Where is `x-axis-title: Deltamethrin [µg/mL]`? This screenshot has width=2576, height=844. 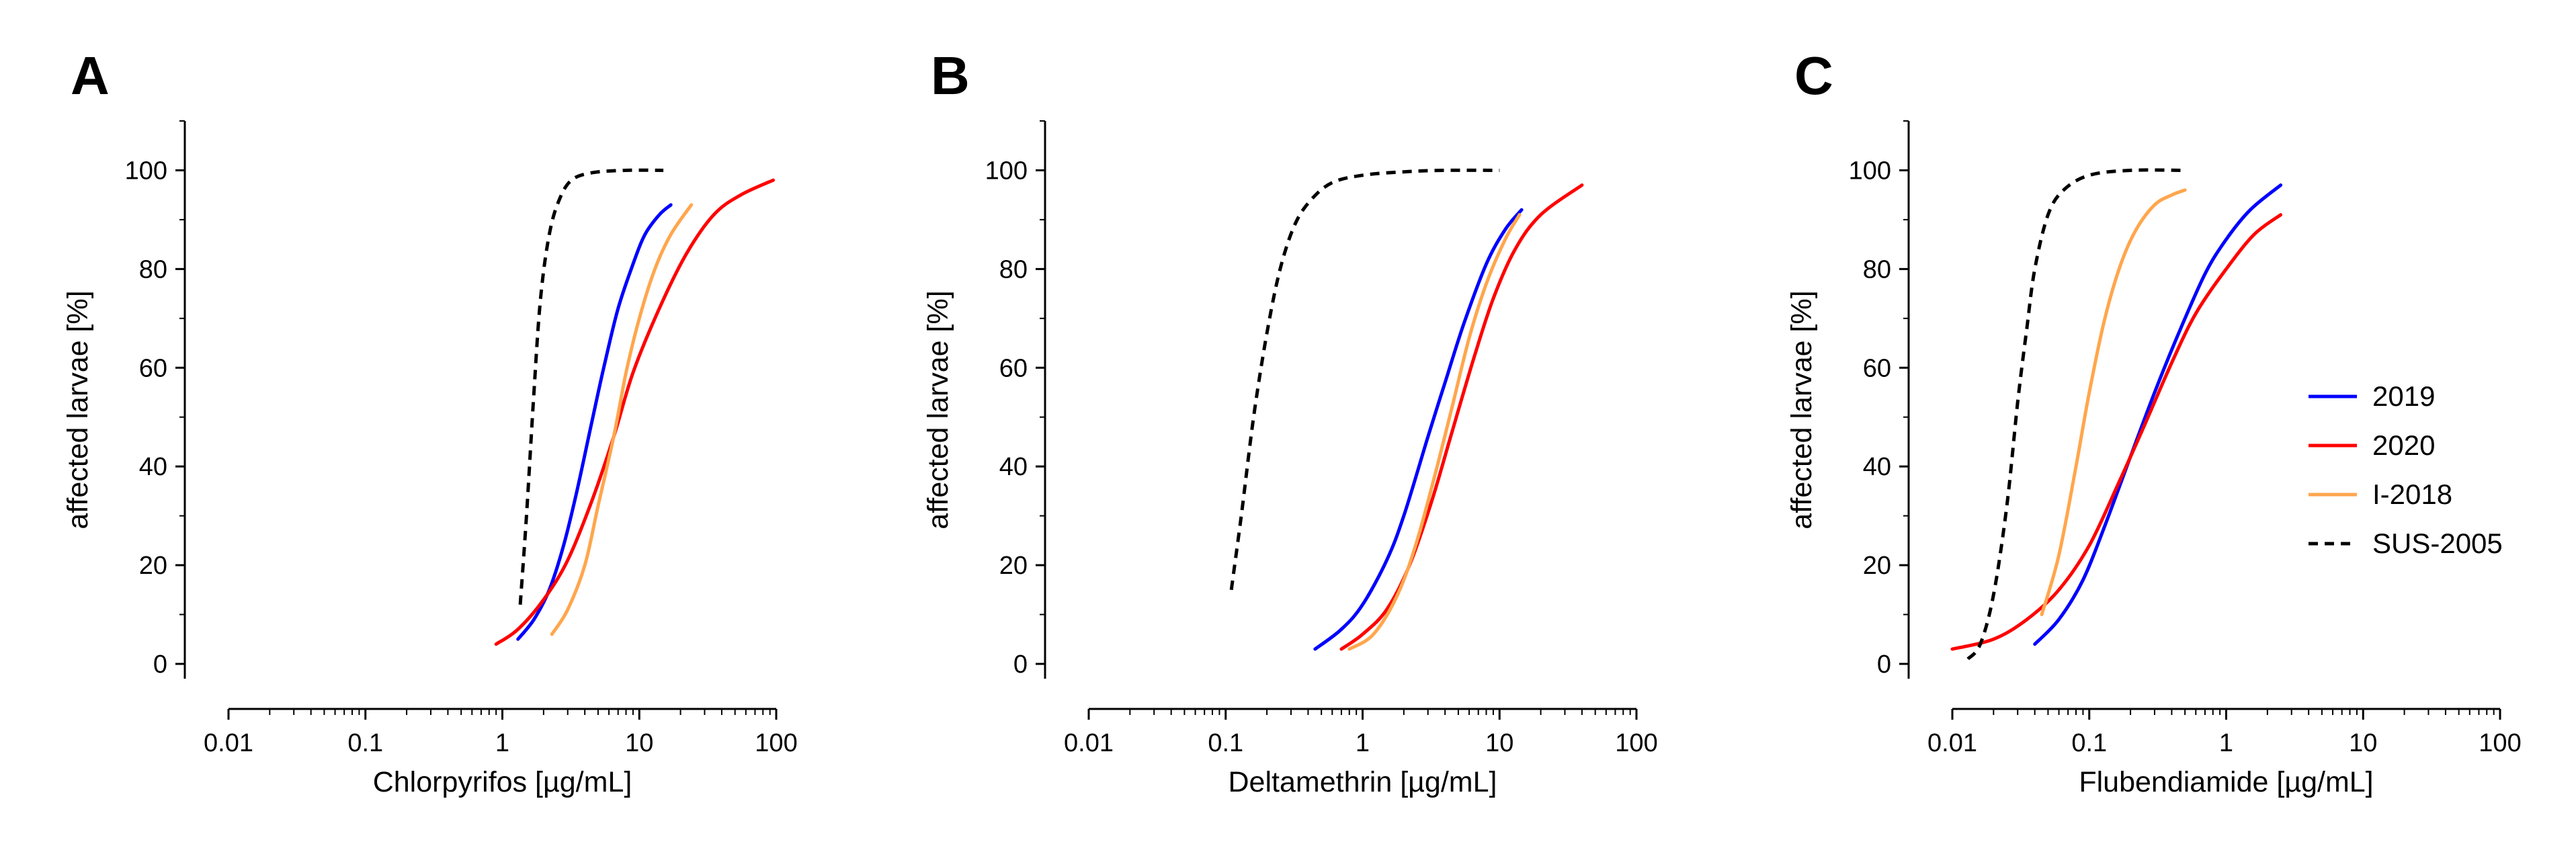
x-axis-title: Deltamethrin [µg/mL] is located at coordinates (1363, 782).